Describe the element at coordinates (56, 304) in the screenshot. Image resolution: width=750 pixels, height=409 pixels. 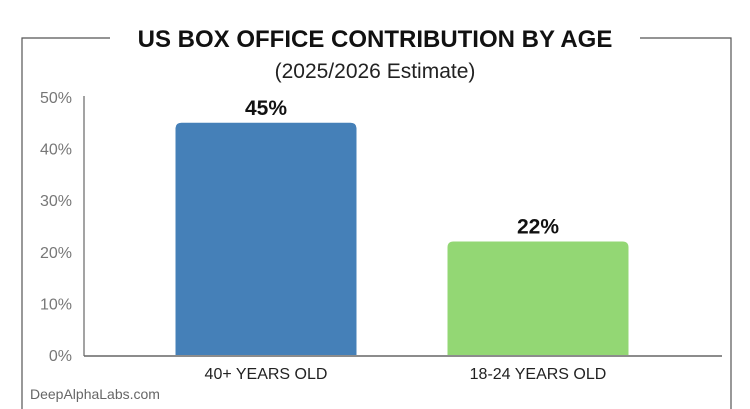
I see `y-tick-label: 10%` at that location.